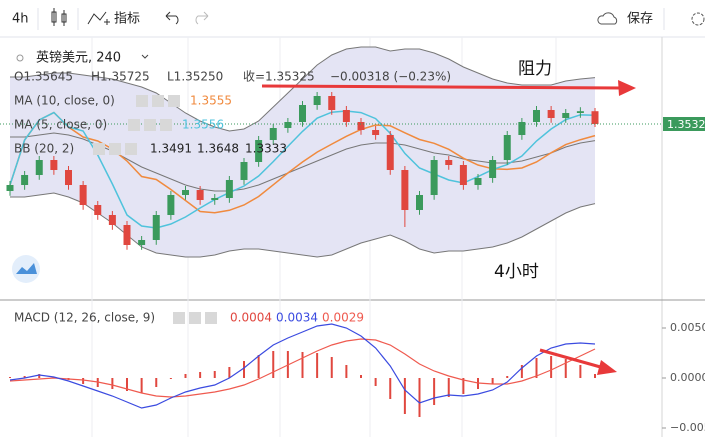 The image size is (705, 437). What do you see at coordinates (60, 125) in the screenshot?
I see `ma5-legend: MA (5, close, 0)` at bounding box center [60, 125].